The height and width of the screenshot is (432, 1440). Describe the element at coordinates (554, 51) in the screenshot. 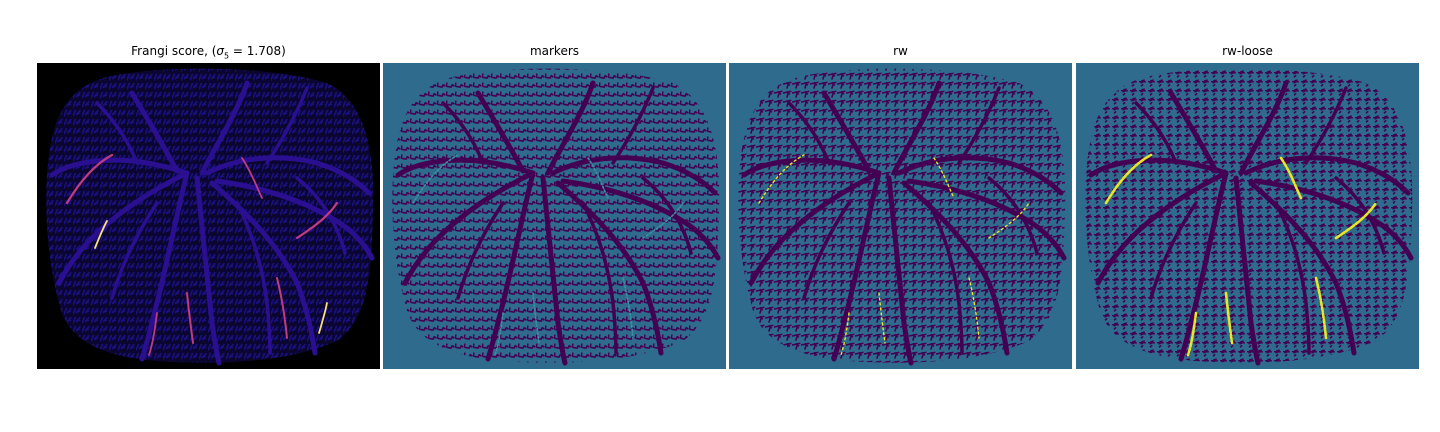

I see `panel-title-markers: markers` at that location.